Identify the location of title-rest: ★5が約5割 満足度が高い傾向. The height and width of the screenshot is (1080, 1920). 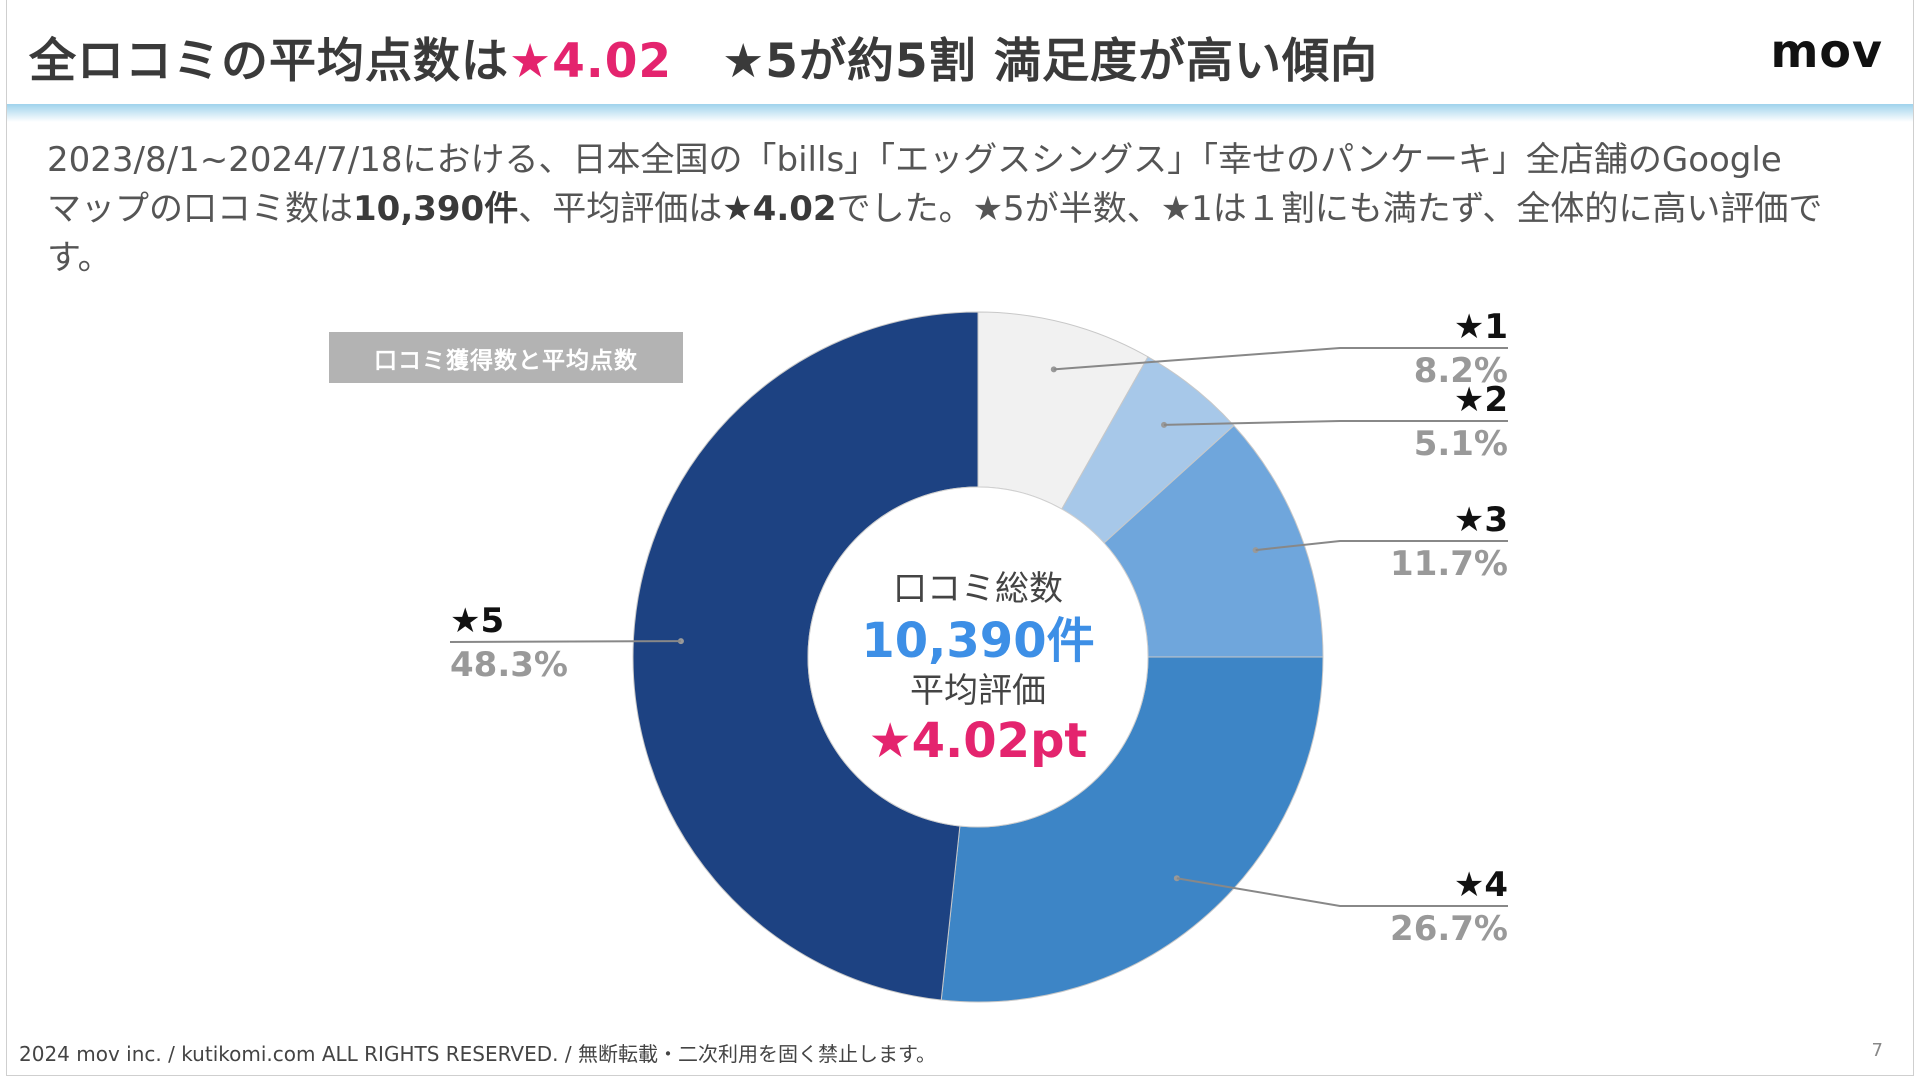
(1050, 61).